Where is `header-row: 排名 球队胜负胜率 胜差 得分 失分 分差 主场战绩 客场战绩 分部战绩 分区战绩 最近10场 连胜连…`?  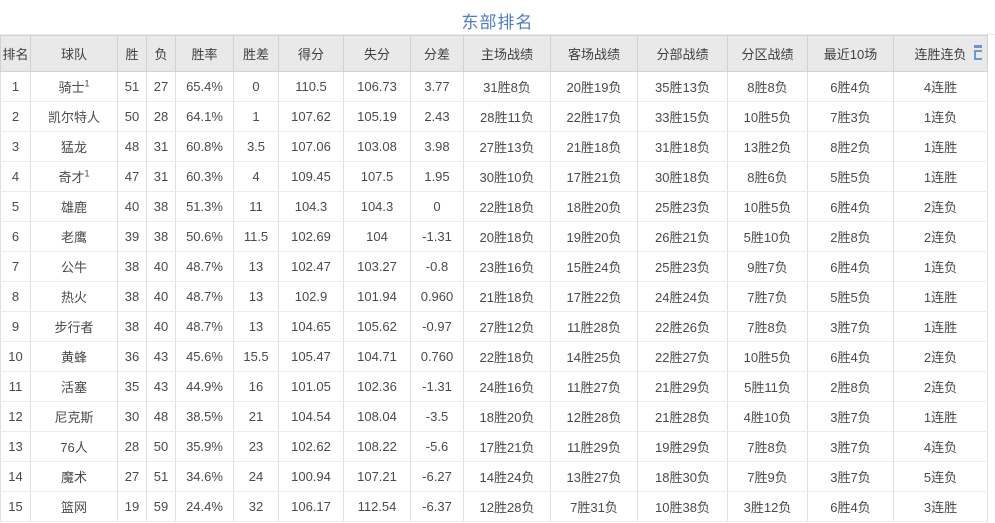
header-row: 排名 球队胜负胜率 胜差 得分 失分 分差 主场战绩 客场战绩 分部战绩 分区战绩 最近10场 连胜连… is located at coordinates (494, 53).